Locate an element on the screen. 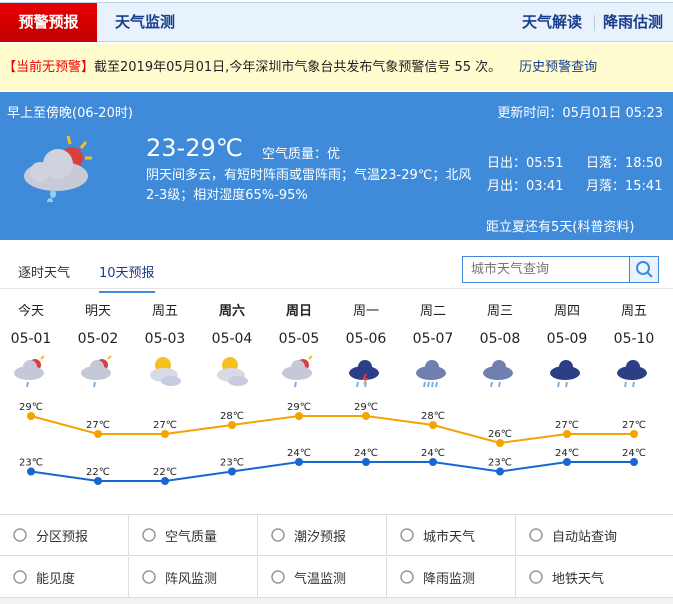 The height and width of the screenshot is (604, 673). rain-cloud-icon is located at coordinates (407, 577).